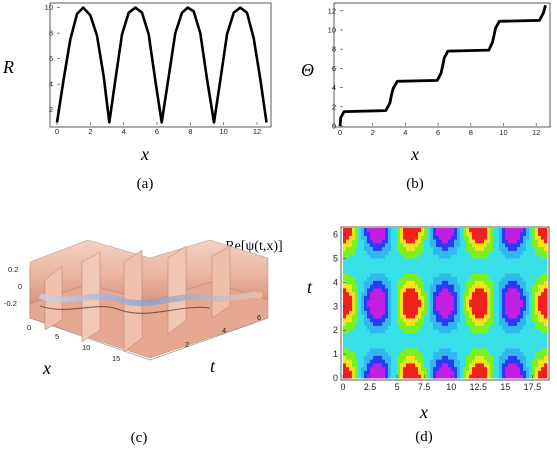 The image size is (557, 451). I want to click on panel-c-ticks: 0.2 0 -0.2 0 5 10 15 2 4 6, so click(132, 314).